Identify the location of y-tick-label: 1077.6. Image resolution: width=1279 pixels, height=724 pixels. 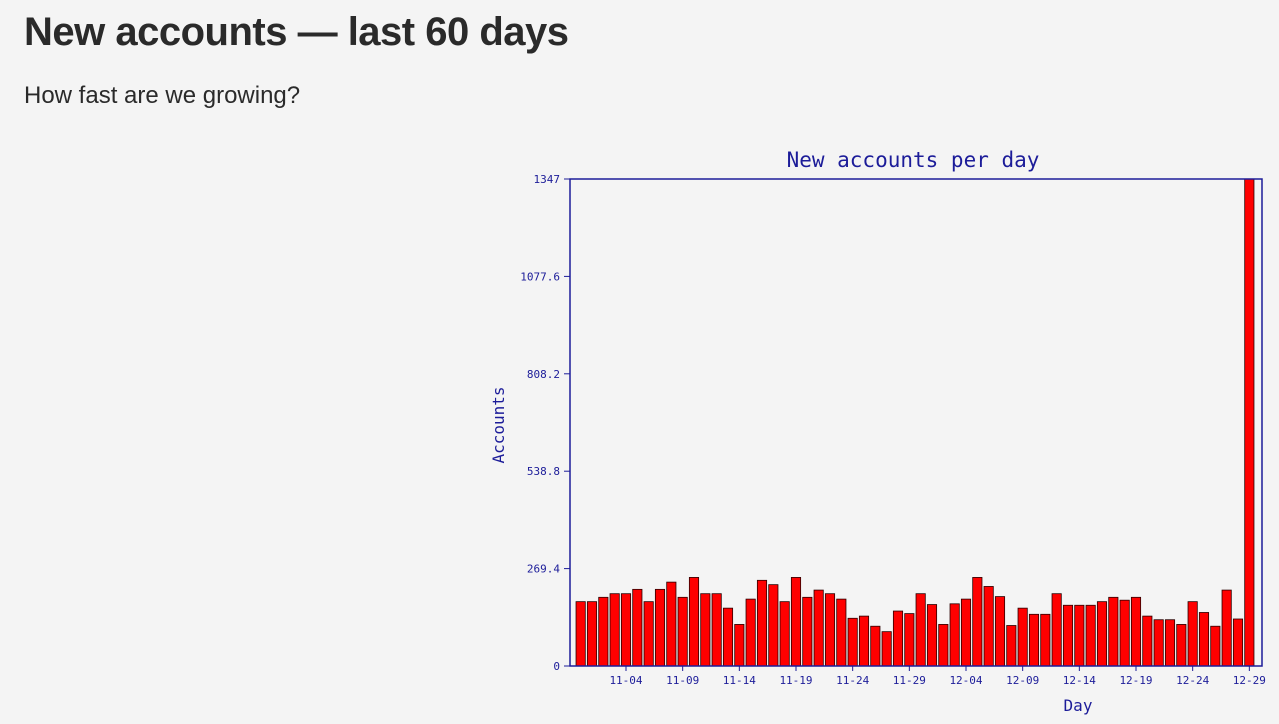
(540, 276).